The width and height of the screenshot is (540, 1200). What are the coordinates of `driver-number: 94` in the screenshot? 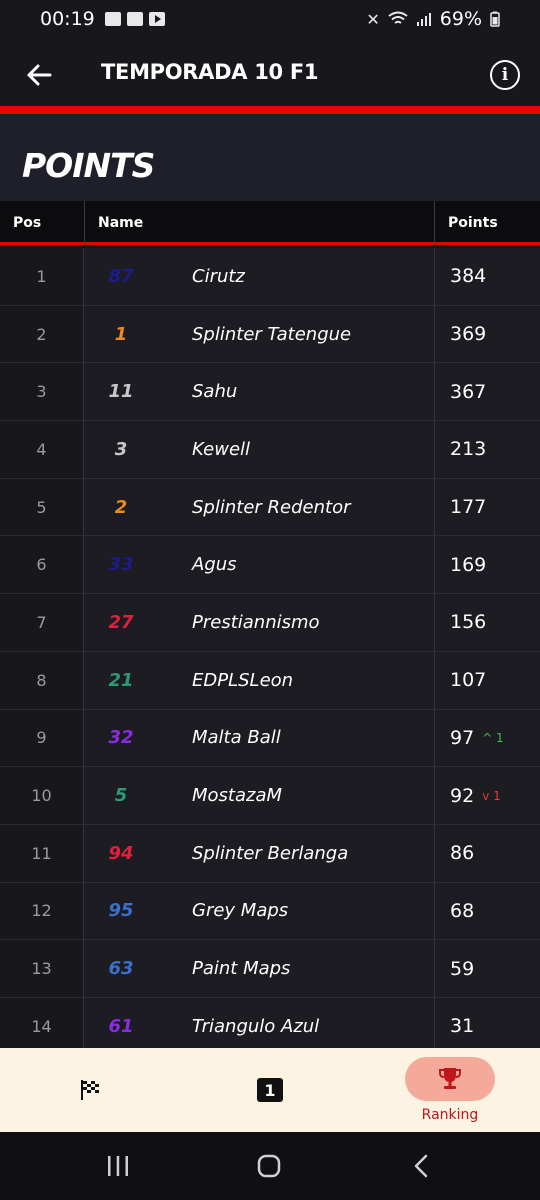 It's located at (121, 853).